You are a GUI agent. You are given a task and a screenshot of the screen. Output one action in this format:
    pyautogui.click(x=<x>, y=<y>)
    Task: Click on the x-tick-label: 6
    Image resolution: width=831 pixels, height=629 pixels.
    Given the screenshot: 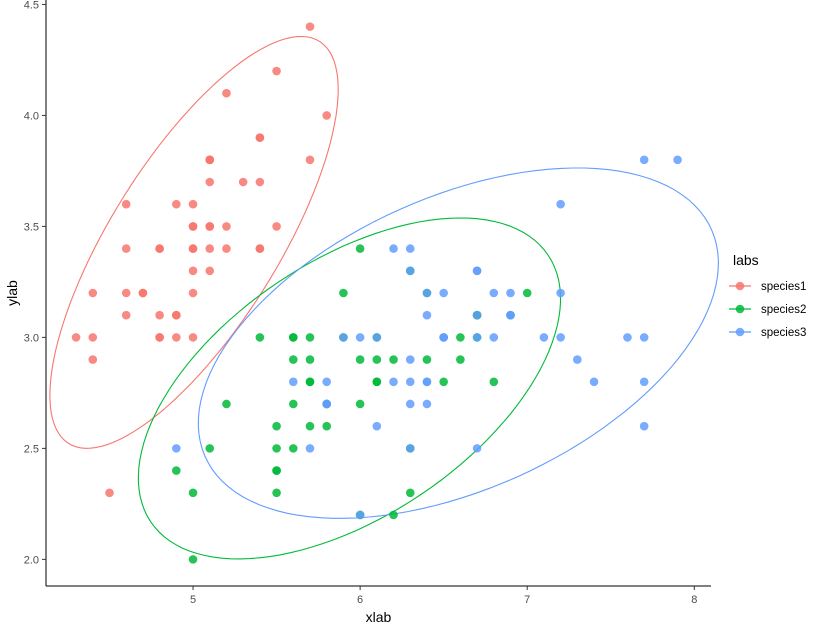 What is the action you would take?
    pyautogui.click(x=360, y=600)
    